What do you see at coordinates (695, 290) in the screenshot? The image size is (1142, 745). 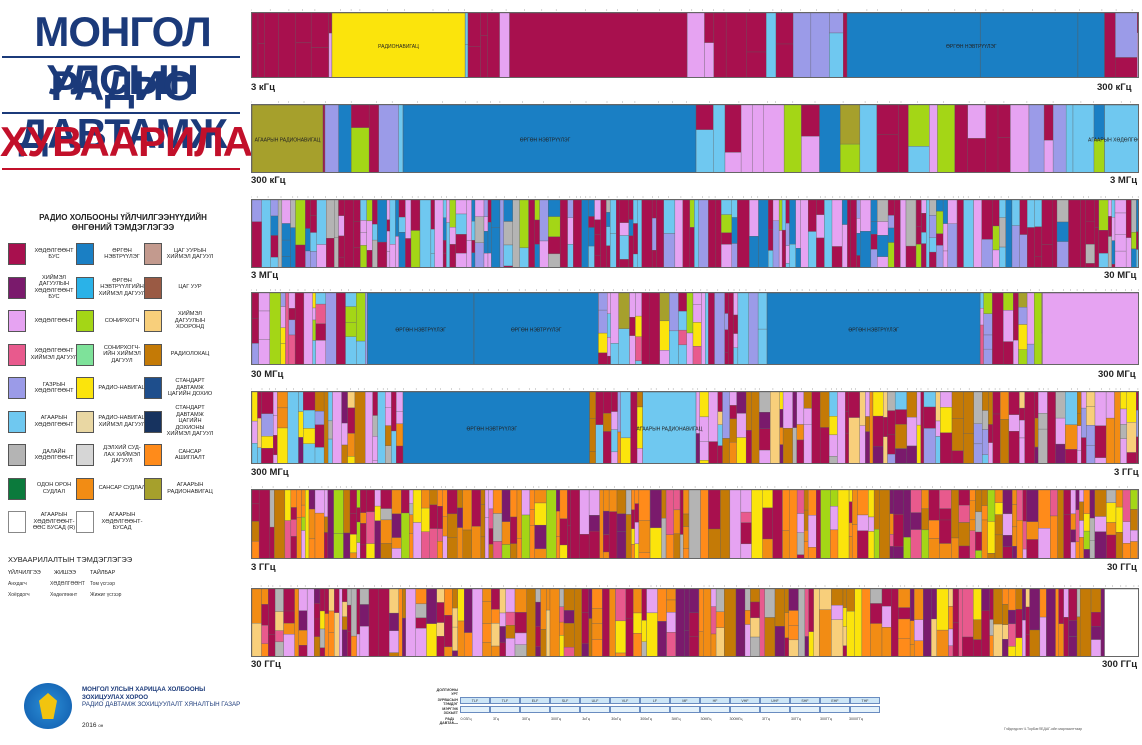 I see `tick-mark-group` at bounding box center [695, 290].